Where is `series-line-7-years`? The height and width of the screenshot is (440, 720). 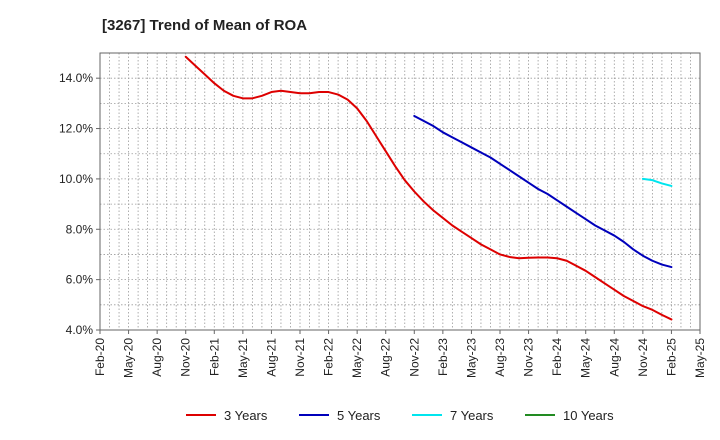 series-line-7-years is located at coordinates (657, 182).